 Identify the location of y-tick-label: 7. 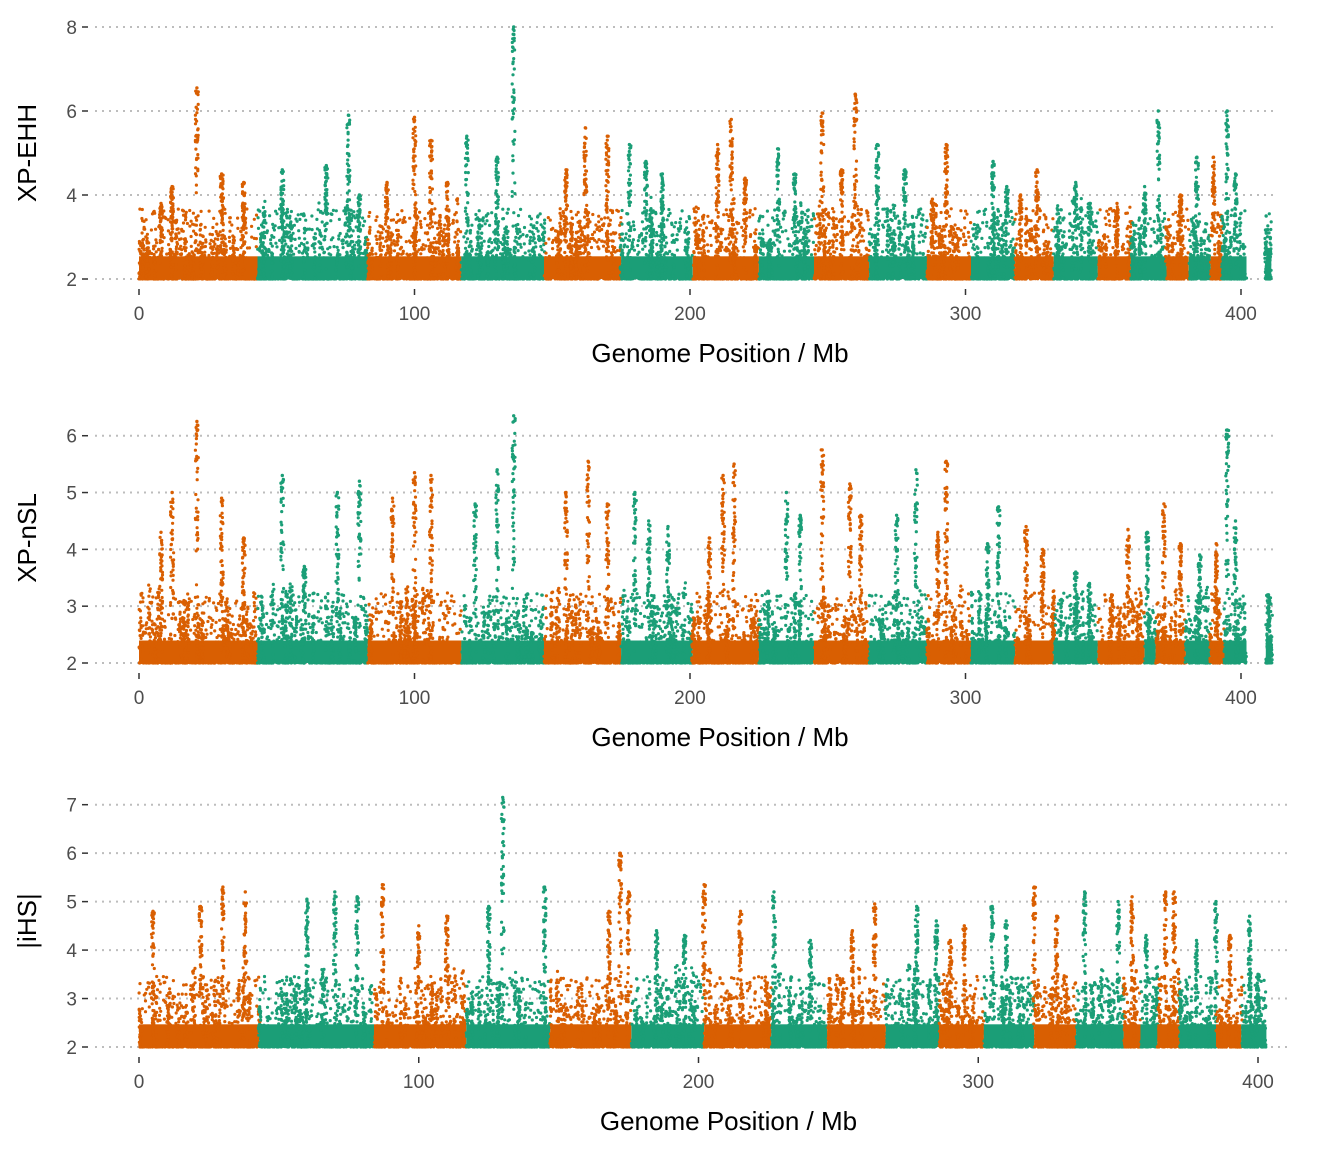
(71, 806).